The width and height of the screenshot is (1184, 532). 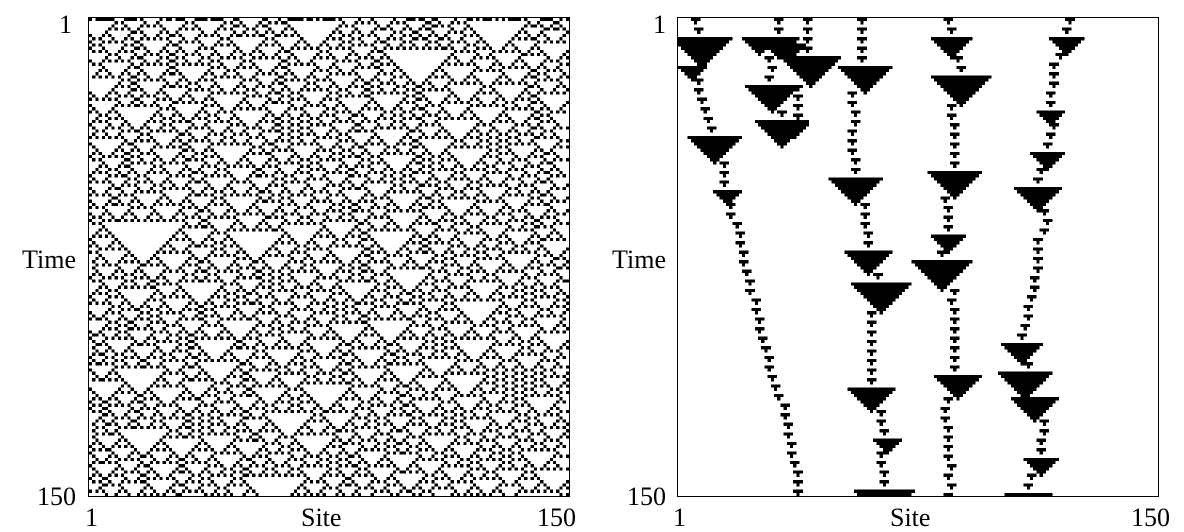 I want to click on left-y-top-tick: 1, so click(x=56, y=25).